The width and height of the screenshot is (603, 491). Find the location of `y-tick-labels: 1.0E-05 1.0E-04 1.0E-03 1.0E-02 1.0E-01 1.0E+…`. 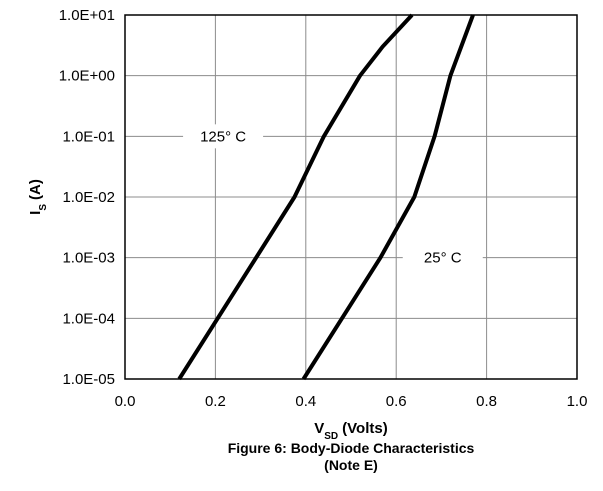

y-tick-labels: 1.0E-05 1.0E-04 1.0E-03 1.0E-02 1.0E-01 1.0E+… is located at coordinates (87, 197).